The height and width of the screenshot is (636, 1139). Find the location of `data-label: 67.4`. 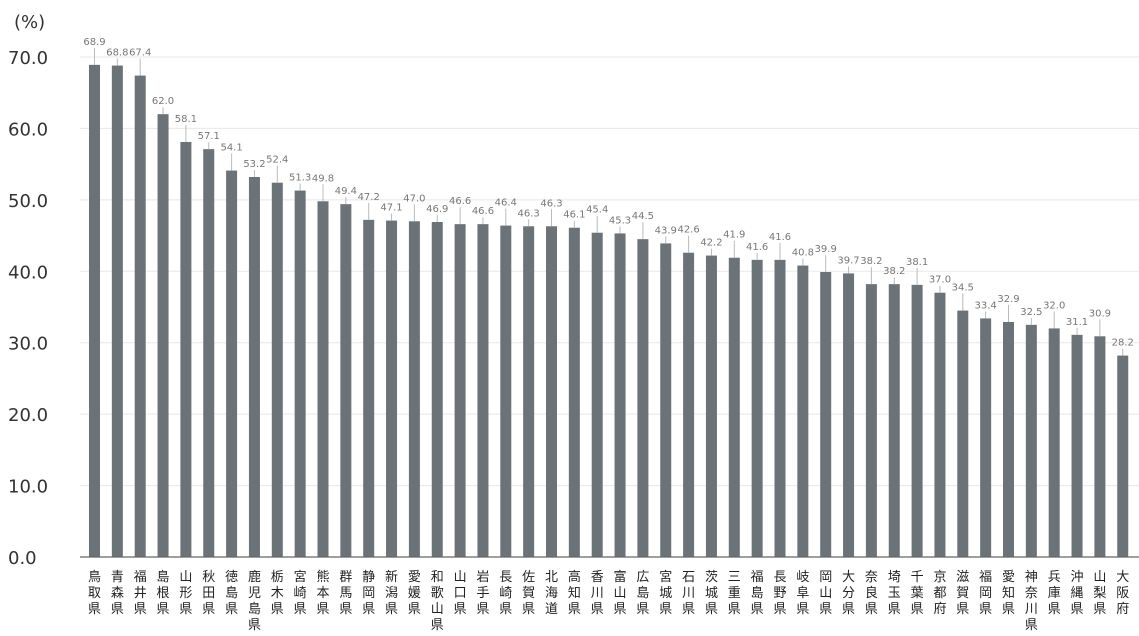

data-label: 67.4 is located at coordinates (140, 53).